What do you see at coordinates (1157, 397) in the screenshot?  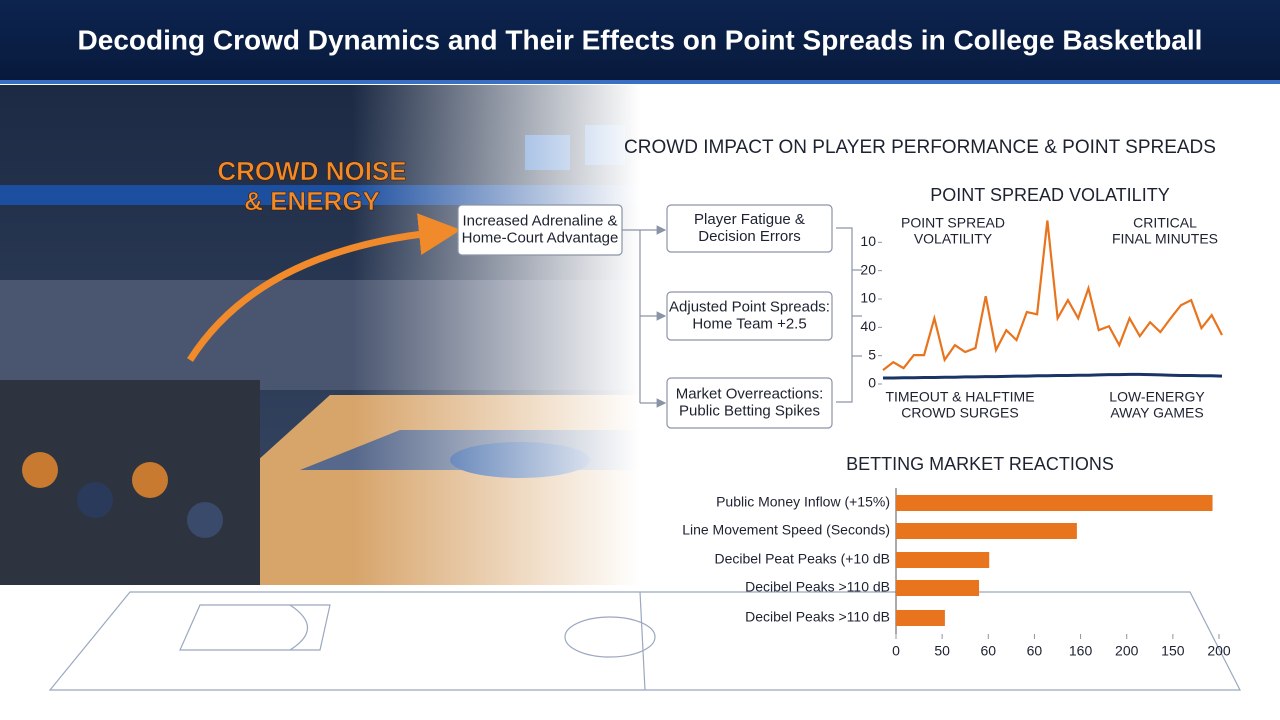 I see `annotation: LOW-ENERGY` at bounding box center [1157, 397].